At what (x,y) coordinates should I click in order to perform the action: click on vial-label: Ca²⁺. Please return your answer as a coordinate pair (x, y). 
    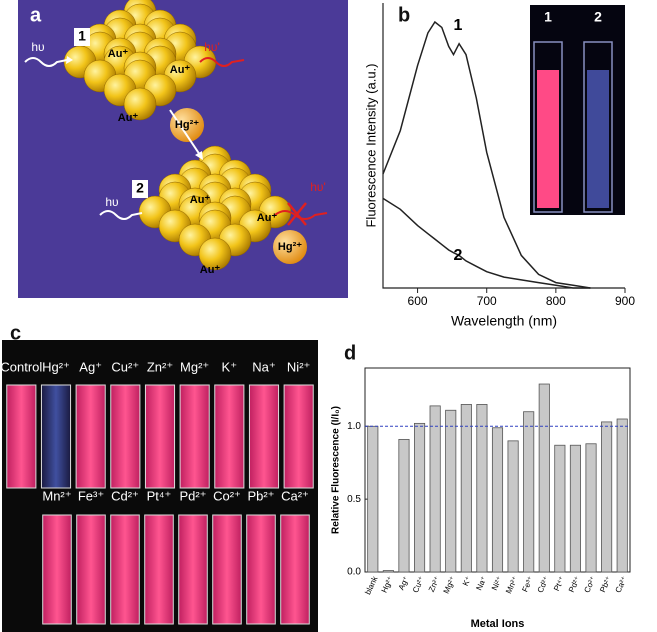
    Looking at the image, I should click on (295, 495).